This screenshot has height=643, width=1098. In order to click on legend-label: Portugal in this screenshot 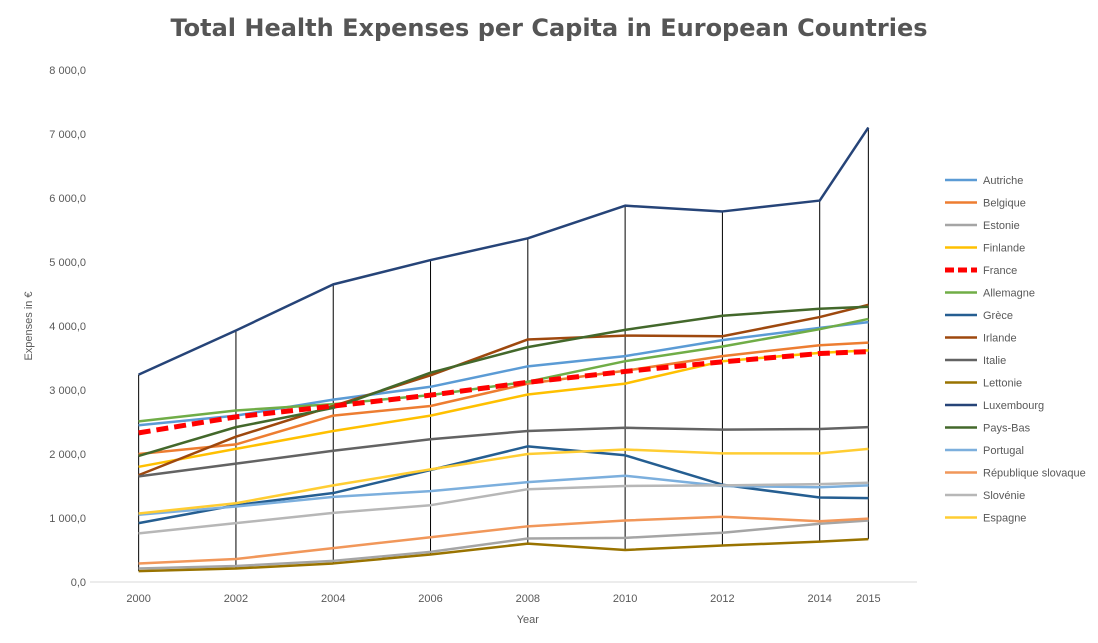, I will do `click(1003, 451)`.